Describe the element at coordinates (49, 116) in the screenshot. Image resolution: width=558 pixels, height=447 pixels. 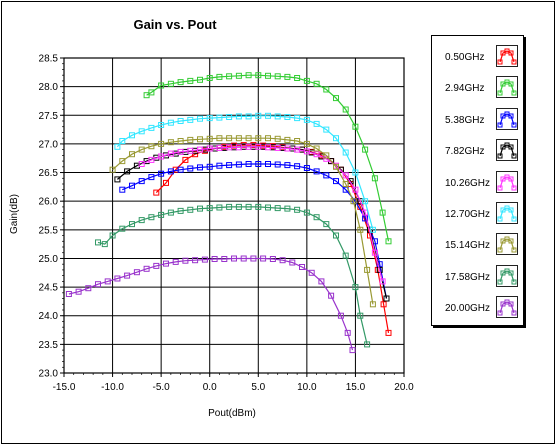
I see `y-tick-label: 27.5` at that location.